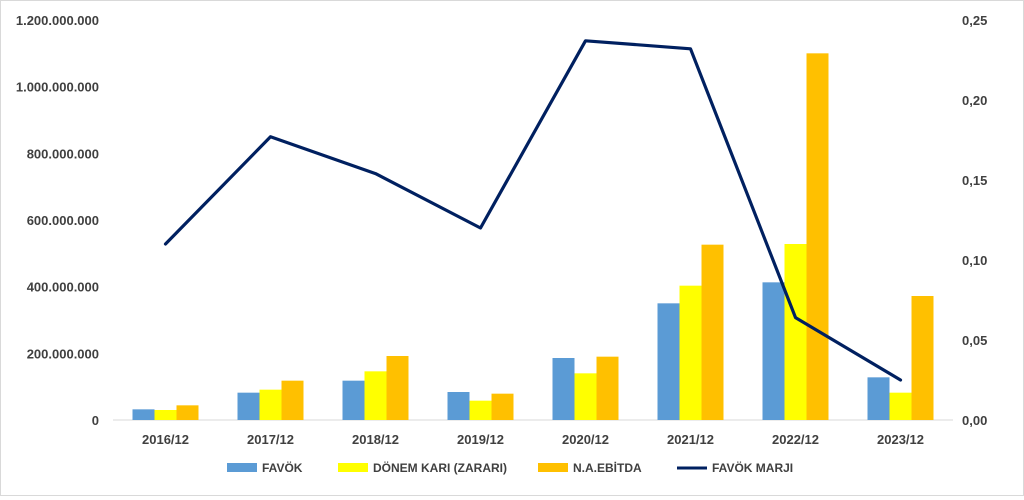 The image size is (1024, 500). Describe the element at coordinates (585, 439) in the screenshot. I see `x-axis-category-label: 2020/12` at that location.